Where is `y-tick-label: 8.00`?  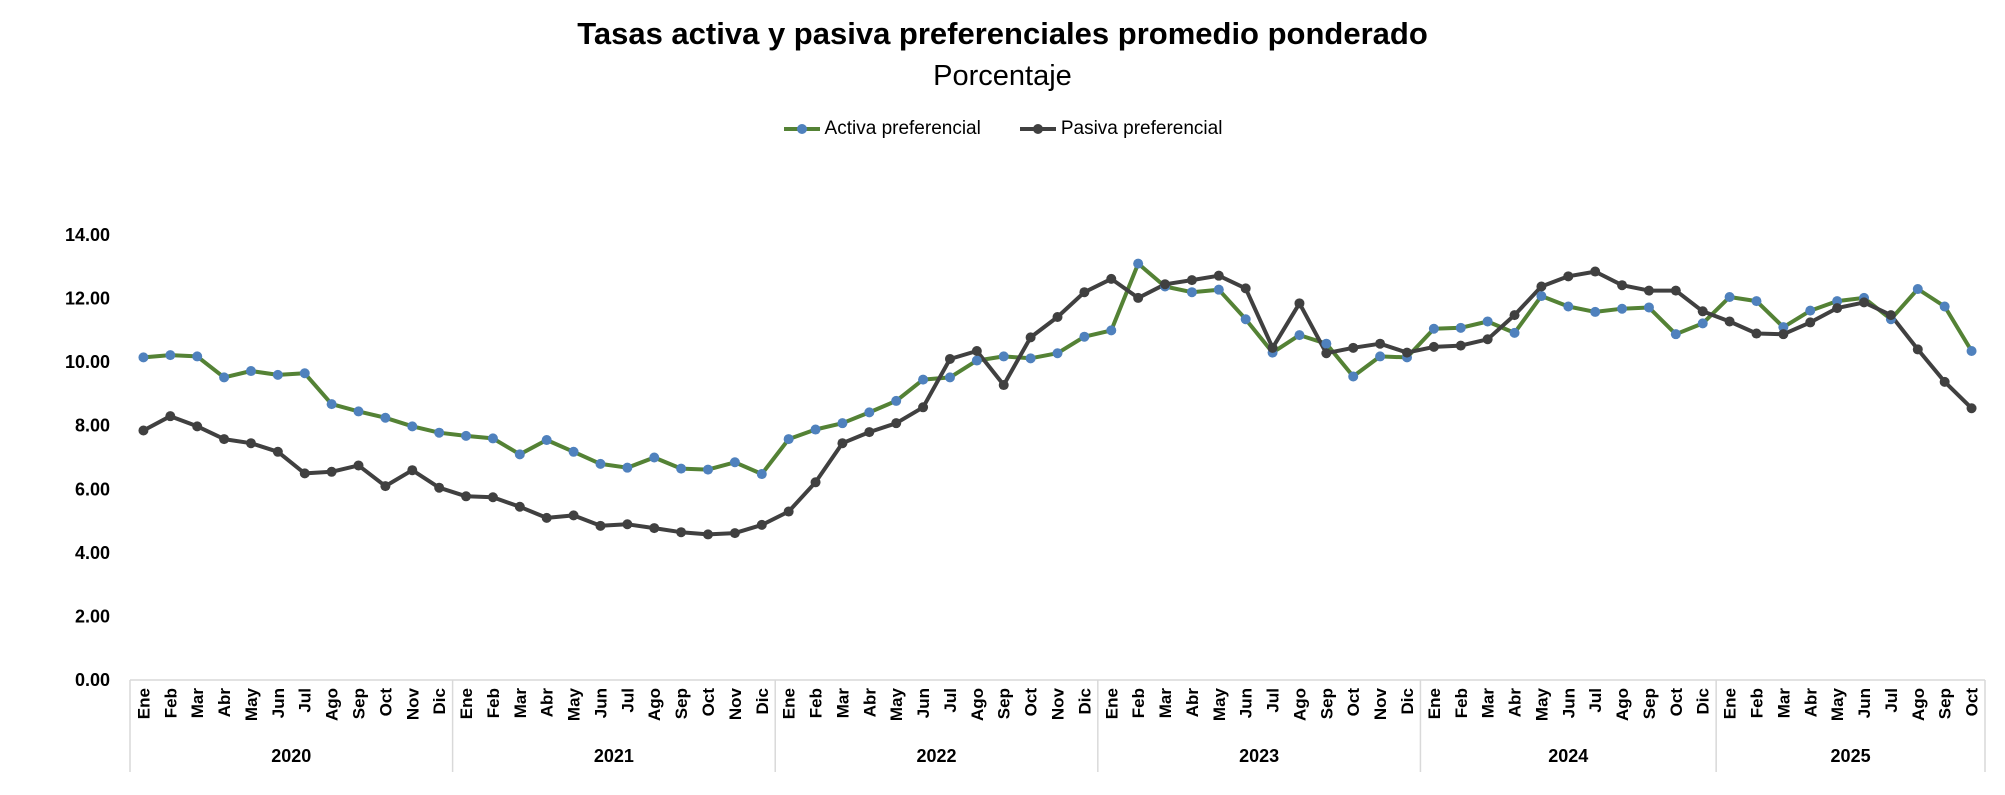 y-tick-label: 8.00 is located at coordinates (92, 426).